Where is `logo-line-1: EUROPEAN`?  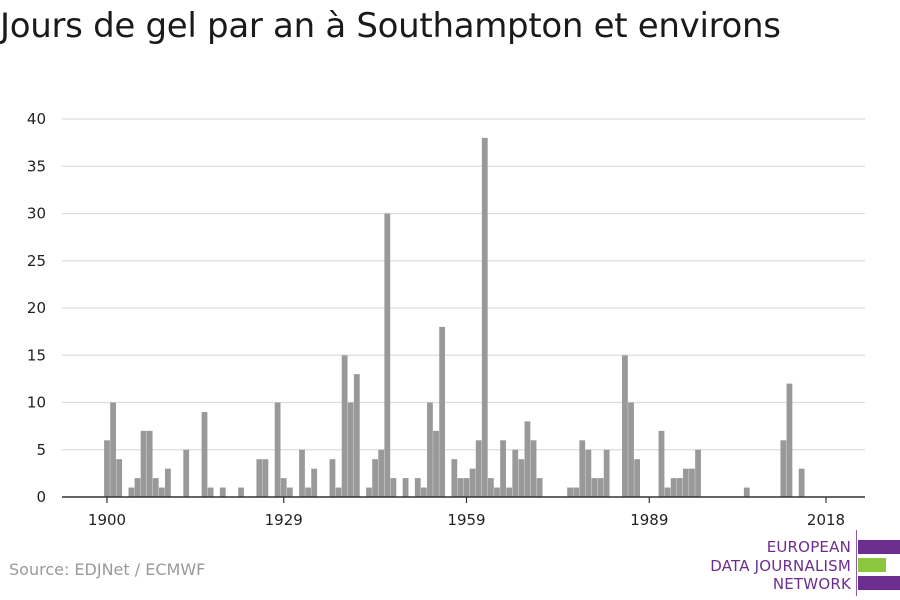
logo-line-1: EUROPEAN is located at coordinates (808, 547).